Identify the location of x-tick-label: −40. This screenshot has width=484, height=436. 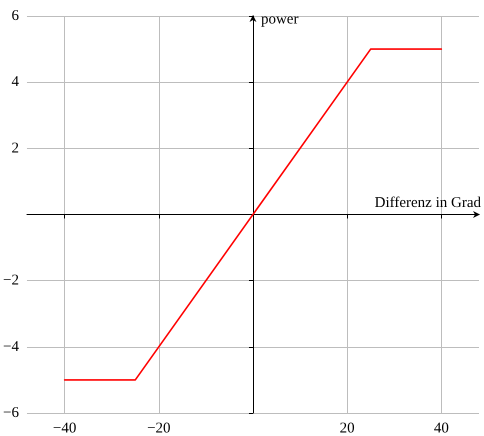
(64, 428).